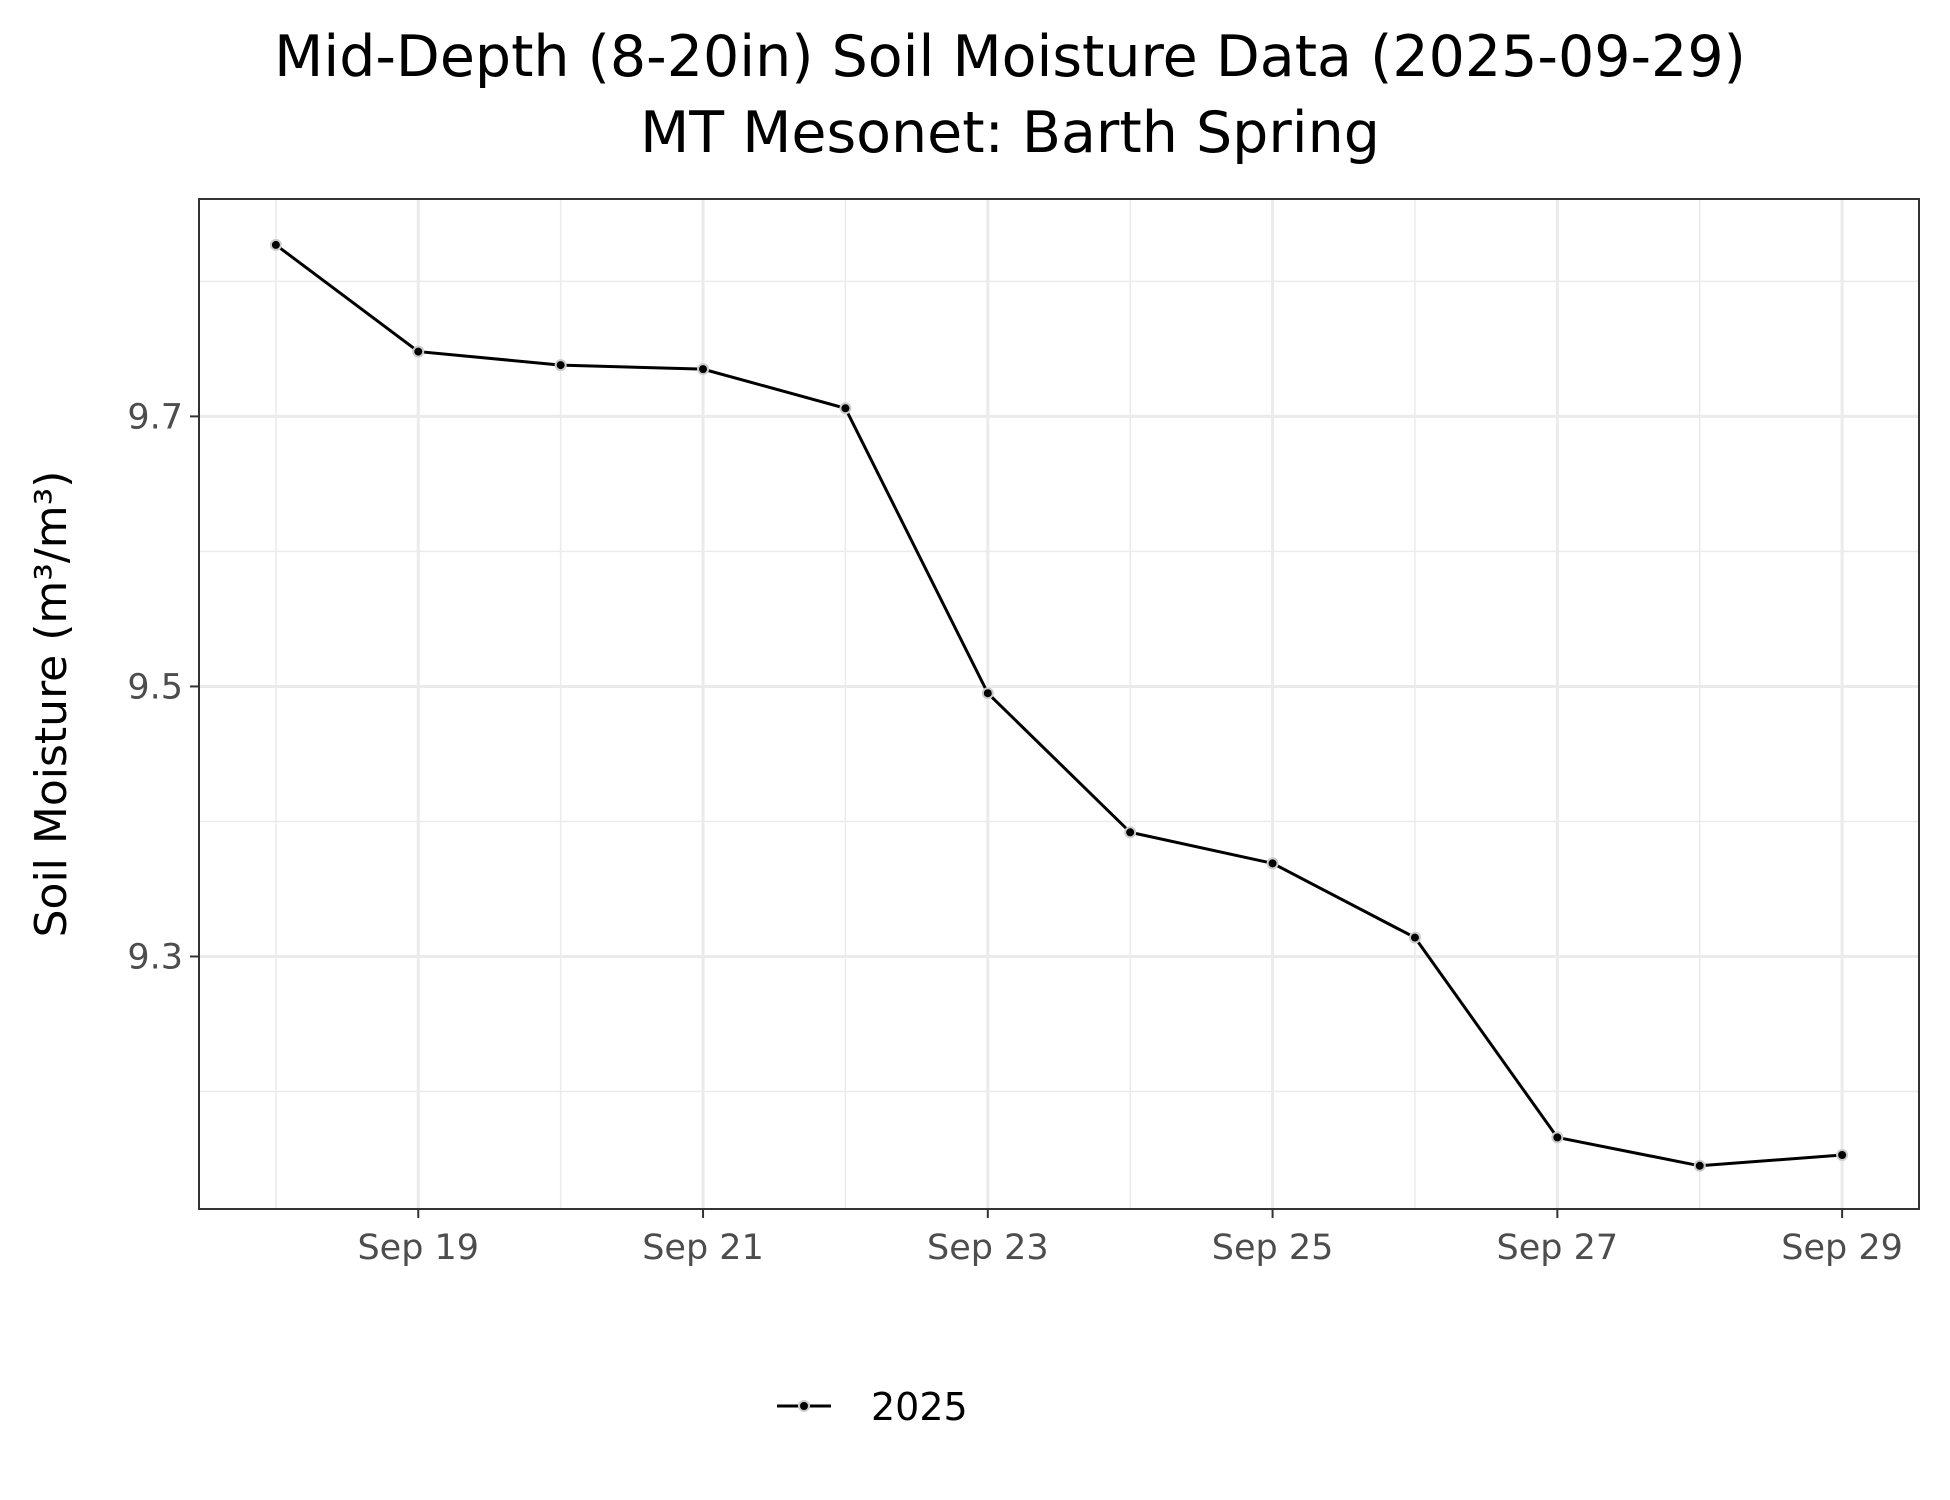  Describe the element at coordinates (418, 1248) in the screenshot. I see `x-tick-label: Sep 19` at that location.